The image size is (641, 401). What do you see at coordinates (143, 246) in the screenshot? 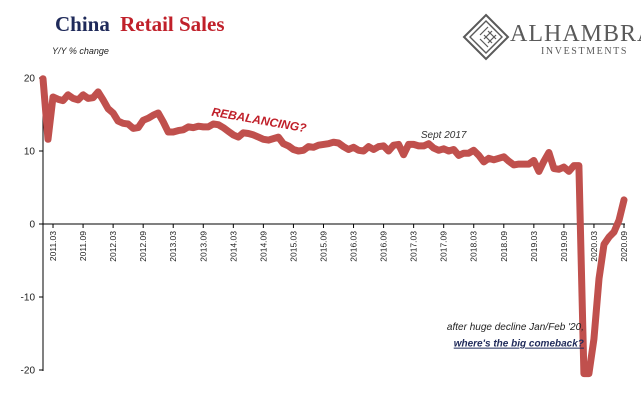
I see `x-tick-label: 2012.09` at bounding box center [143, 246].